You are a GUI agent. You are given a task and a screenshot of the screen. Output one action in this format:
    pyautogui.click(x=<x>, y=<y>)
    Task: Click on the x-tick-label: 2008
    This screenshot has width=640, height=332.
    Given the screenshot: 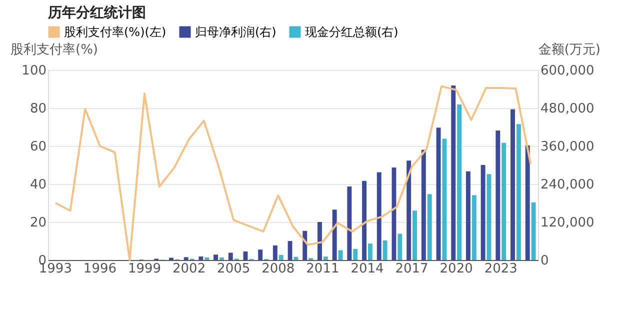 What is the action you would take?
    pyautogui.click(x=278, y=269)
    